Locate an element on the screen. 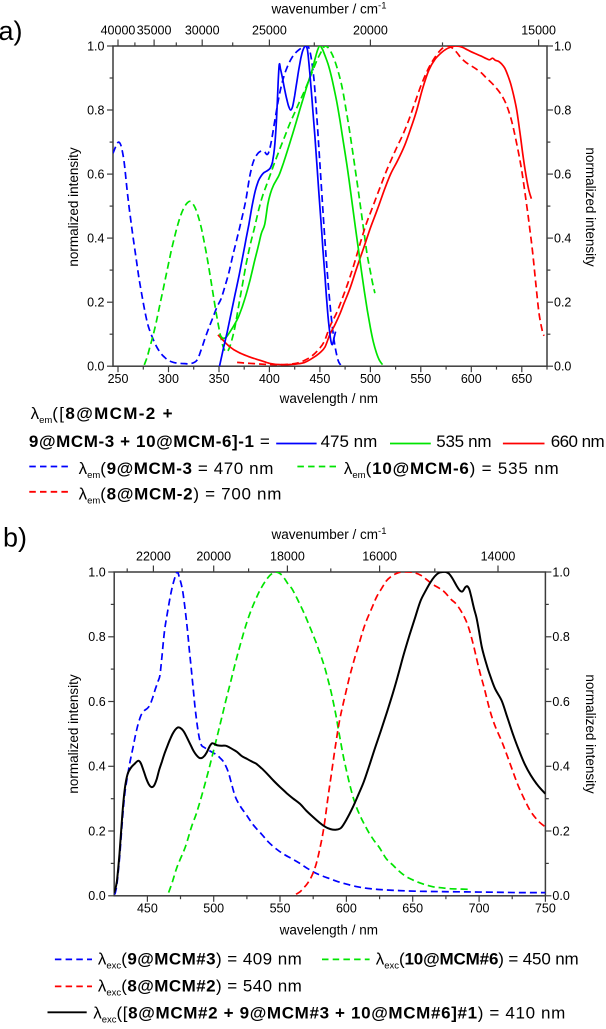 Image resolution: width=606 pixels, height=1029 pixels. svg-text: λexc​(9@MCM#3) = 409 nm is located at coordinates (200, 960).